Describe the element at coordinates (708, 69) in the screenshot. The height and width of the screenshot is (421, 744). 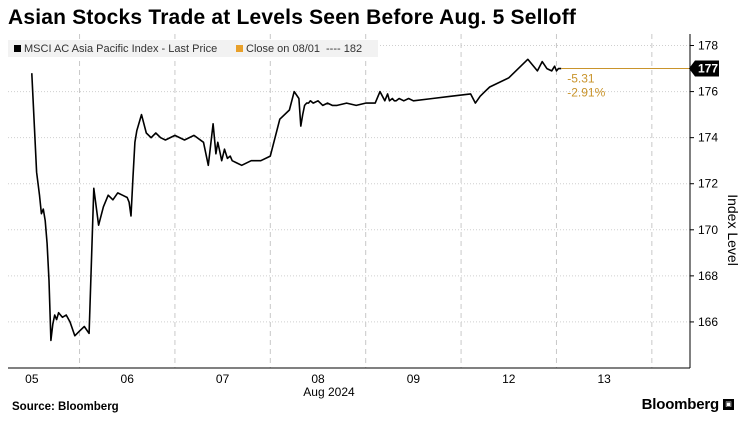
I see `last-value-label: 177` at that location.